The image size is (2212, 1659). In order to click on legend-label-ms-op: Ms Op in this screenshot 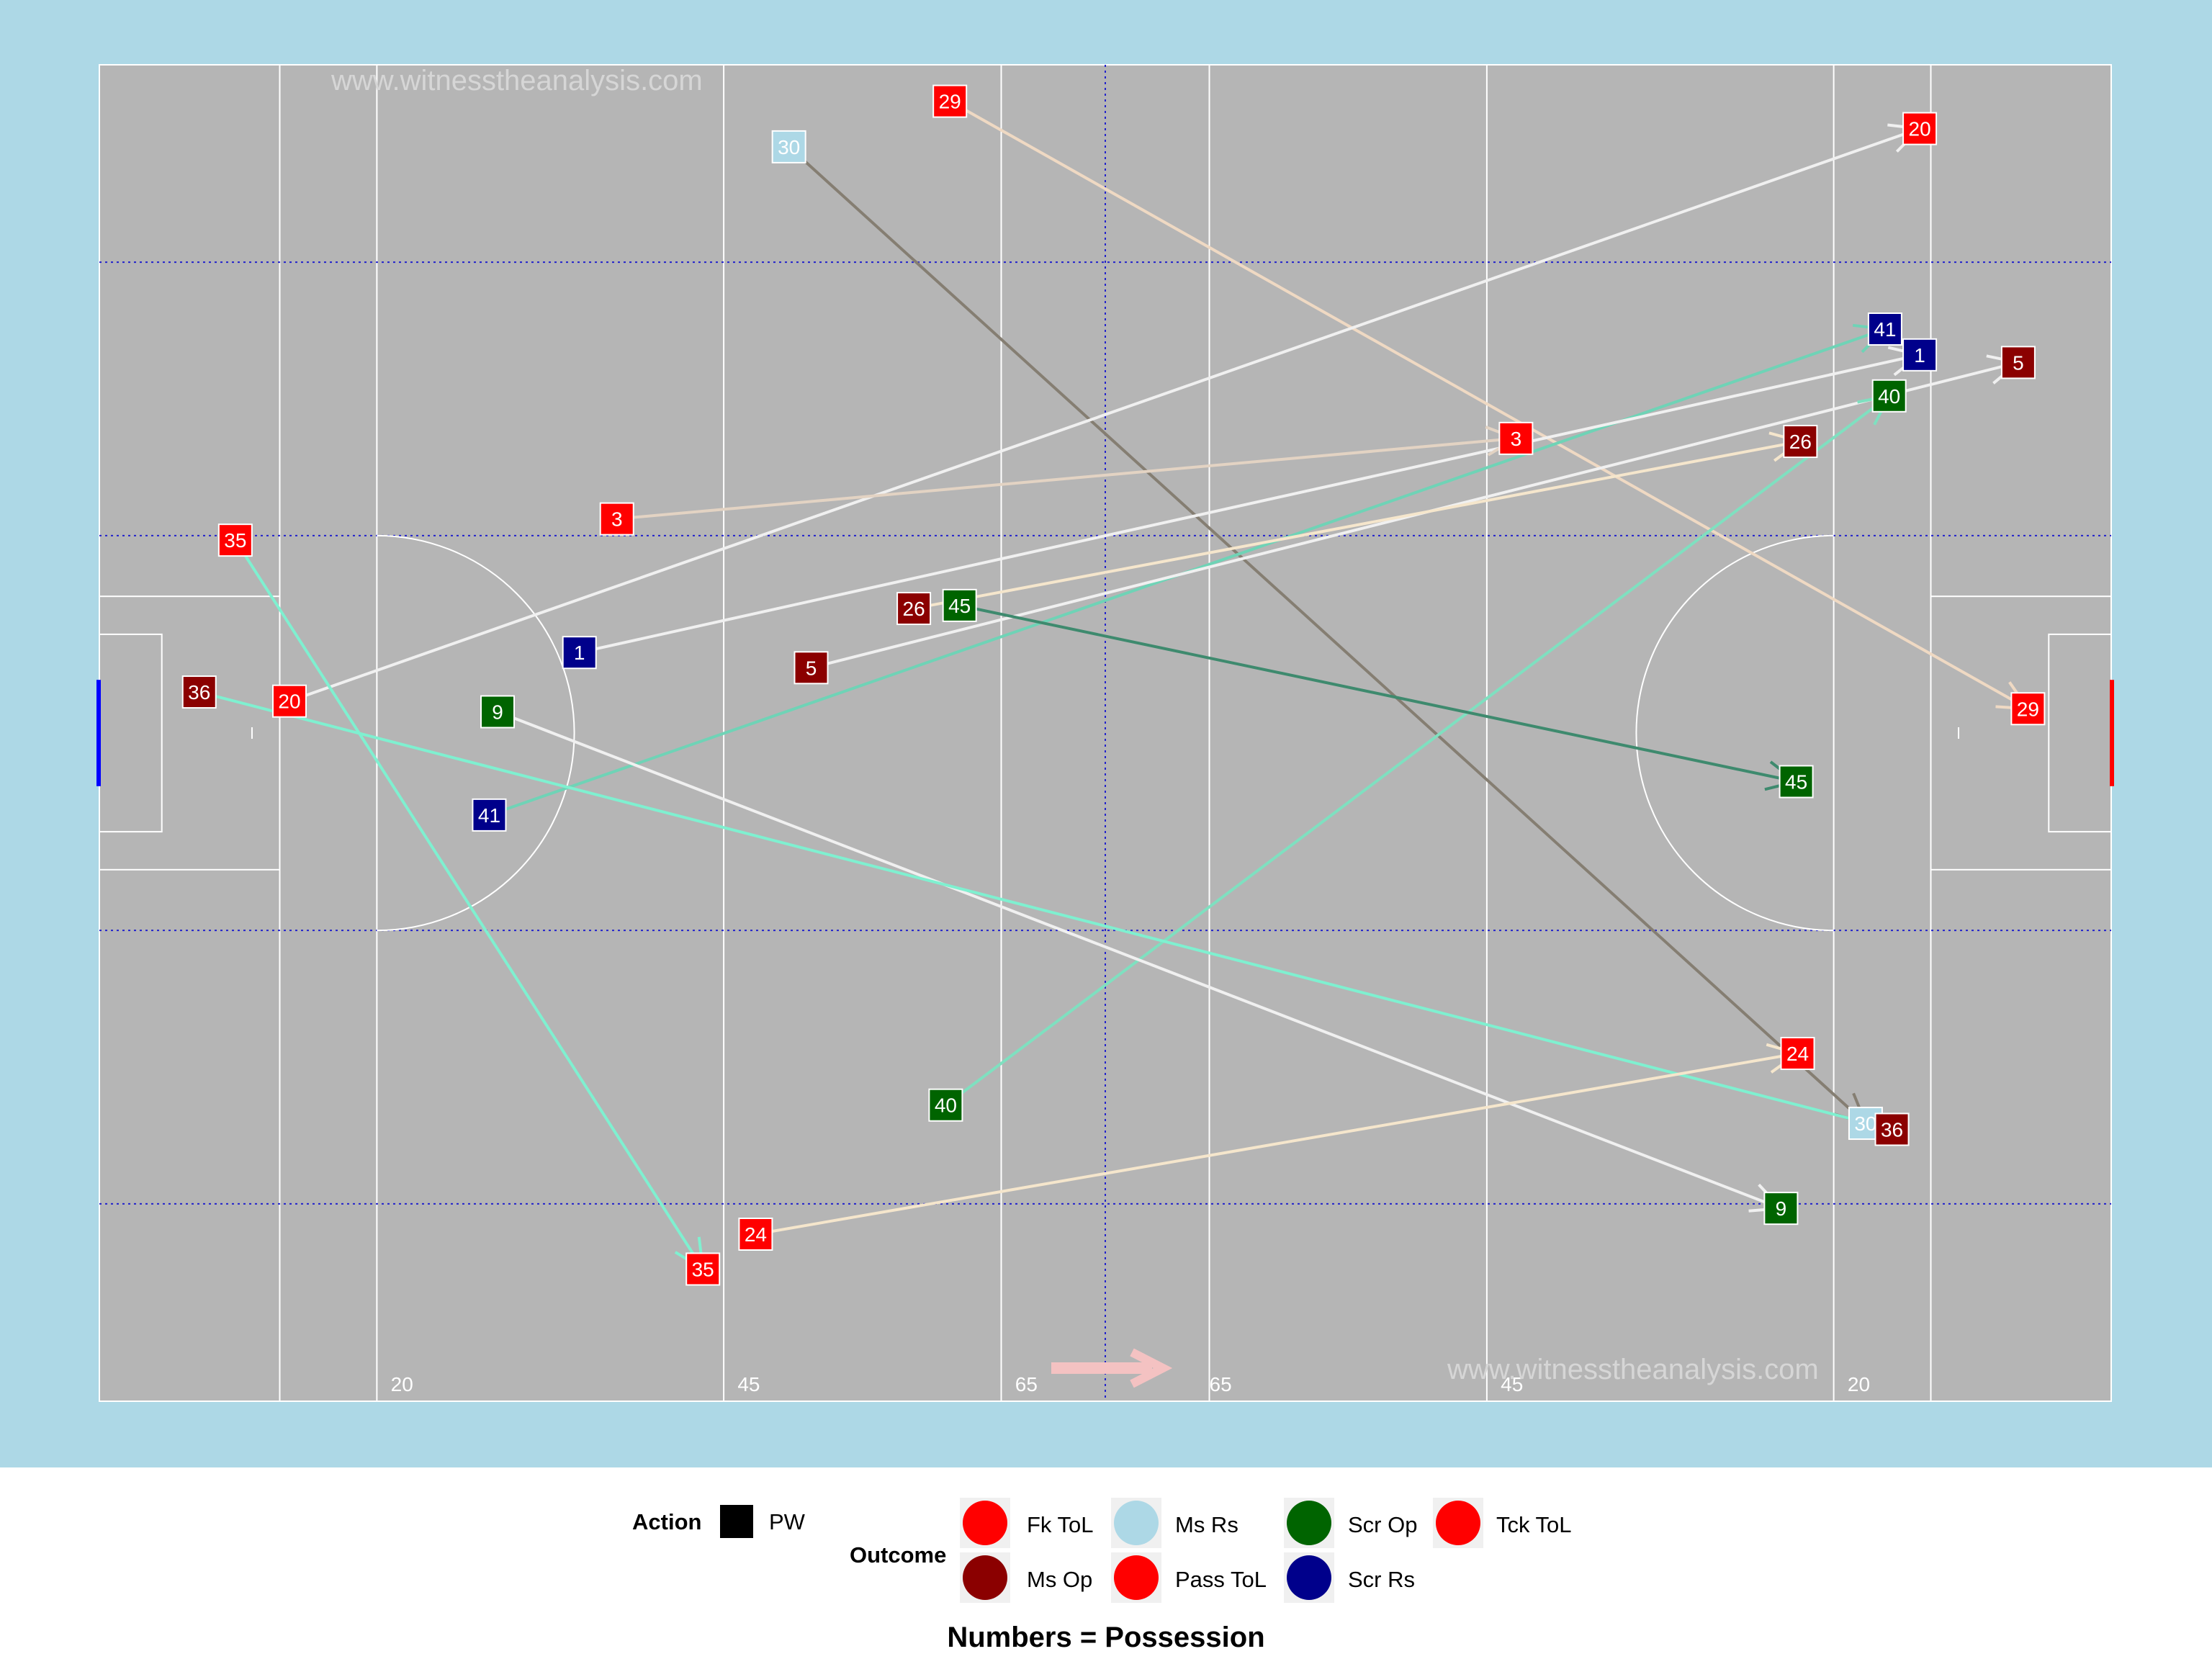, I will do `click(1060, 1579)`.